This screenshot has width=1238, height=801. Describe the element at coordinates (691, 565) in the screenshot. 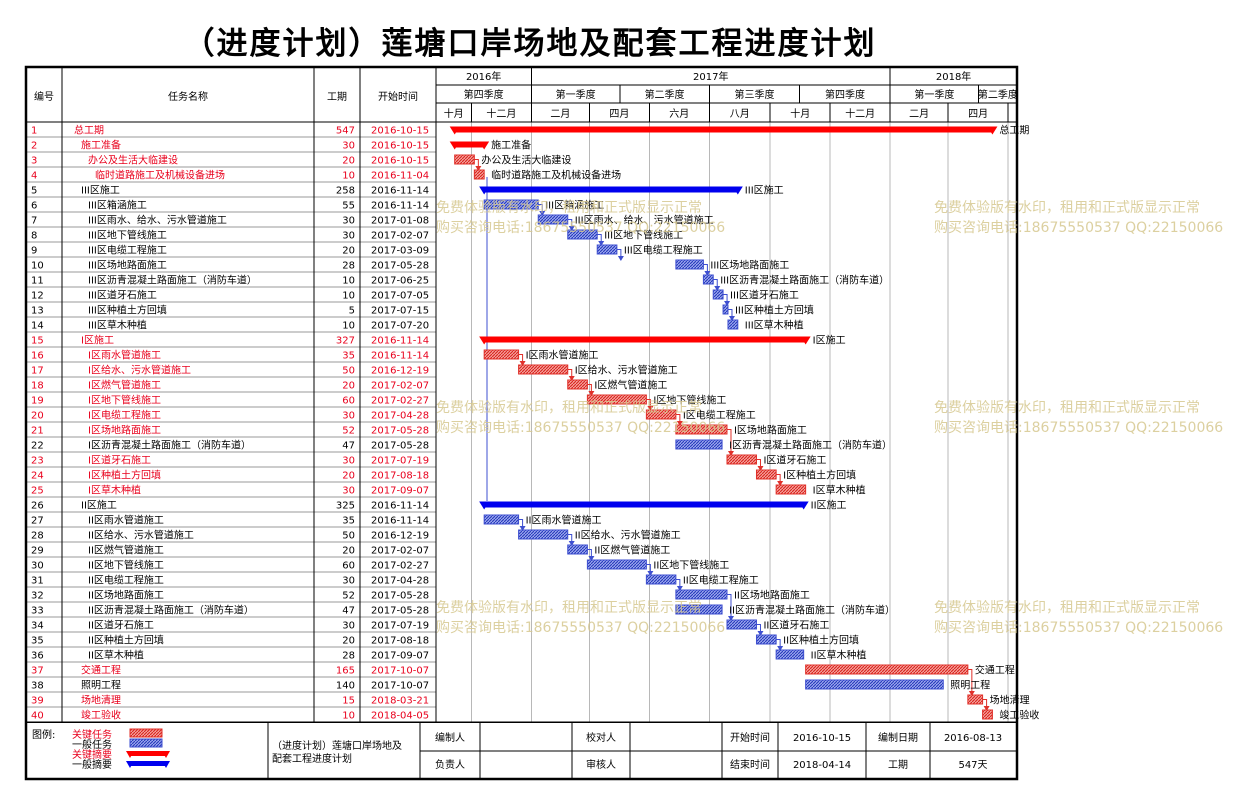

I see `bar-label: II区地下管线施工` at that location.